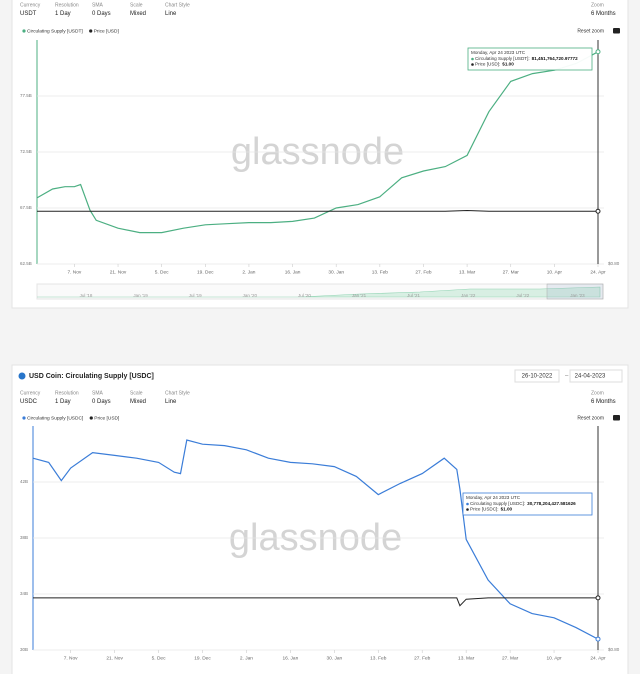 This screenshot has height=674, width=640. I want to click on control-label: Resolution, so click(67, 5).